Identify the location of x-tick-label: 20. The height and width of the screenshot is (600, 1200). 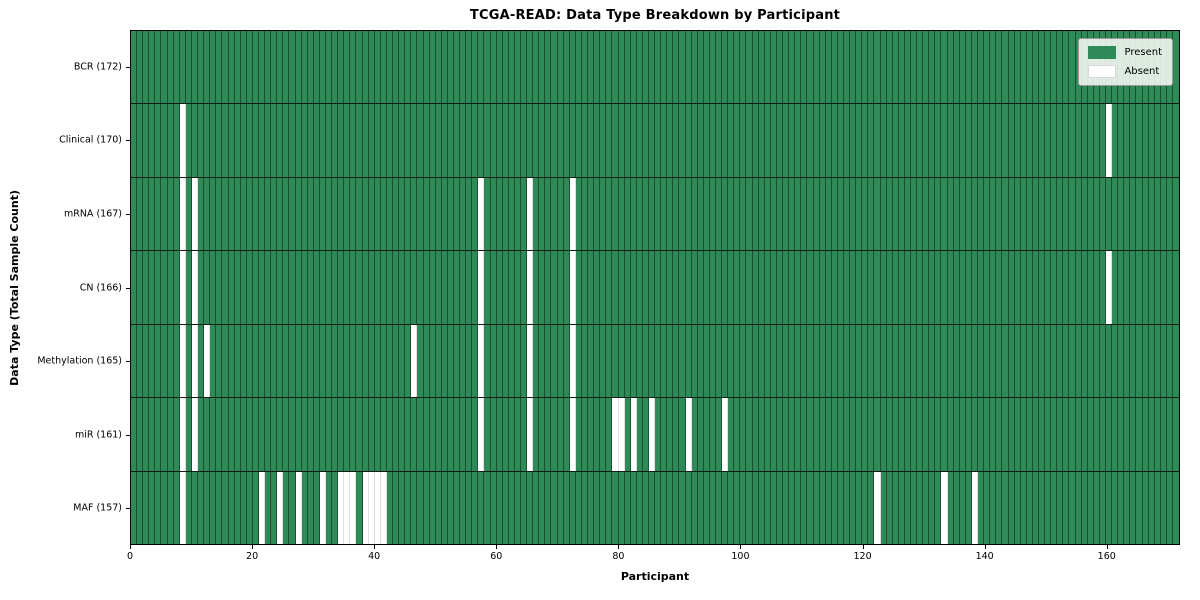
(252, 556).